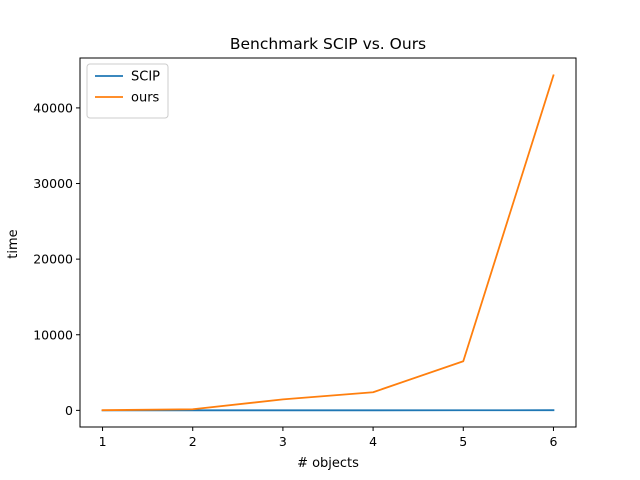 The width and height of the screenshot is (640, 480). Describe the element at coordinates (373, 441) in the screenshot. I see `x-tick-label: 4` at that location.